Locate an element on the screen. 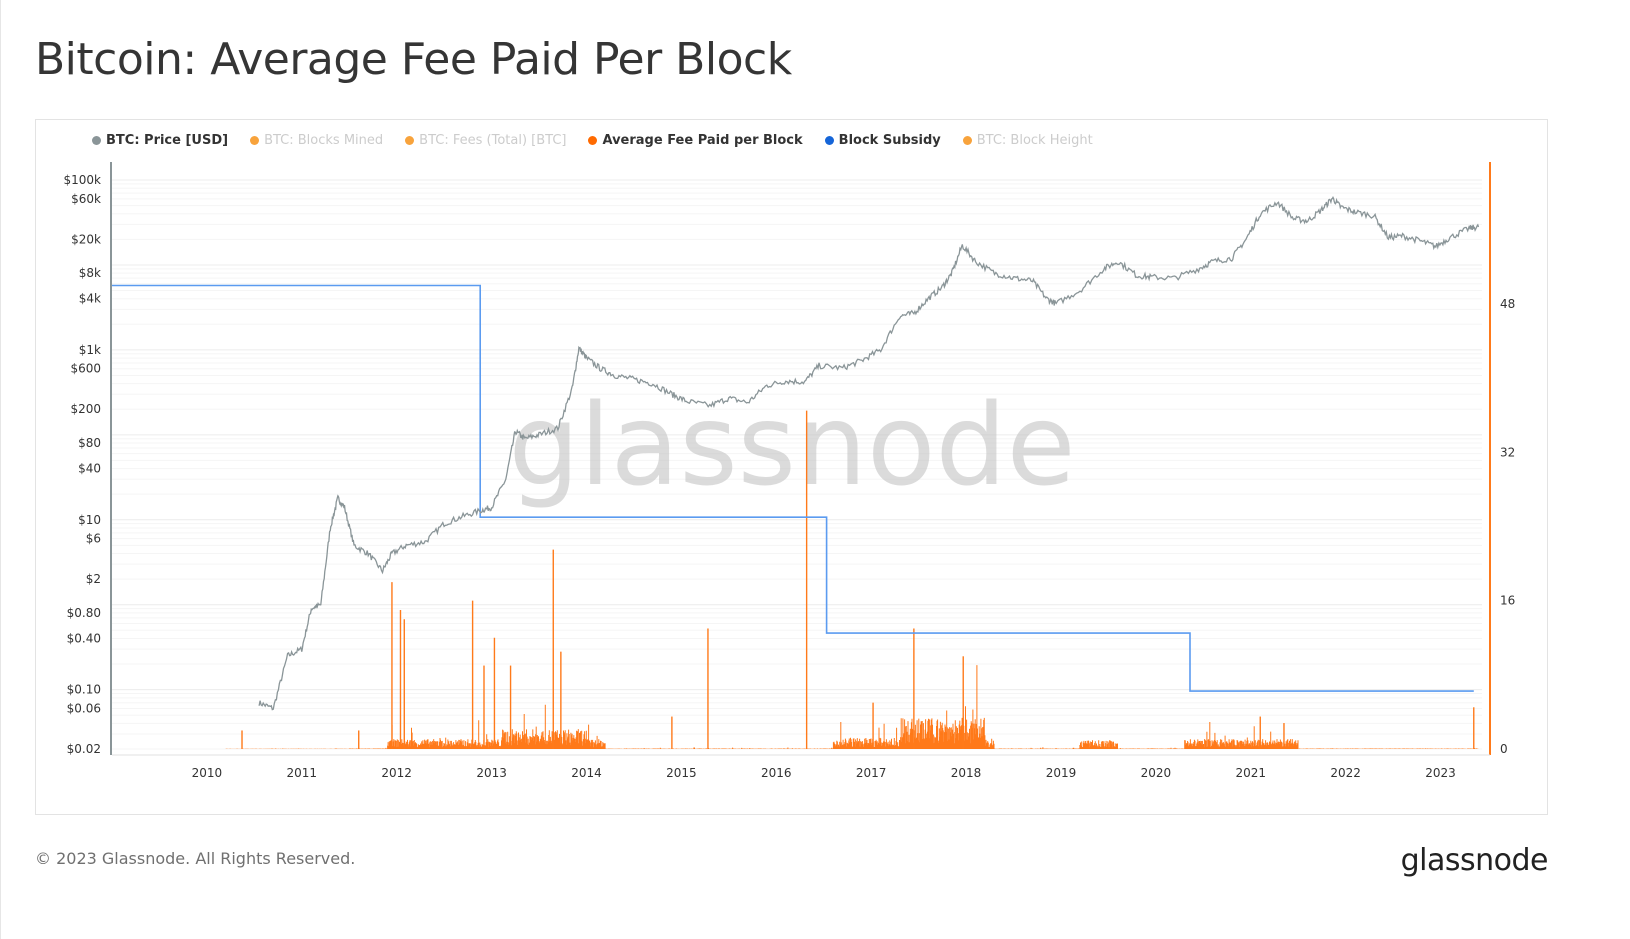 The height and width of the screenshot is (939, 1630). legend-item: BTC: Price [USD] is located at coordinates (160, 140).